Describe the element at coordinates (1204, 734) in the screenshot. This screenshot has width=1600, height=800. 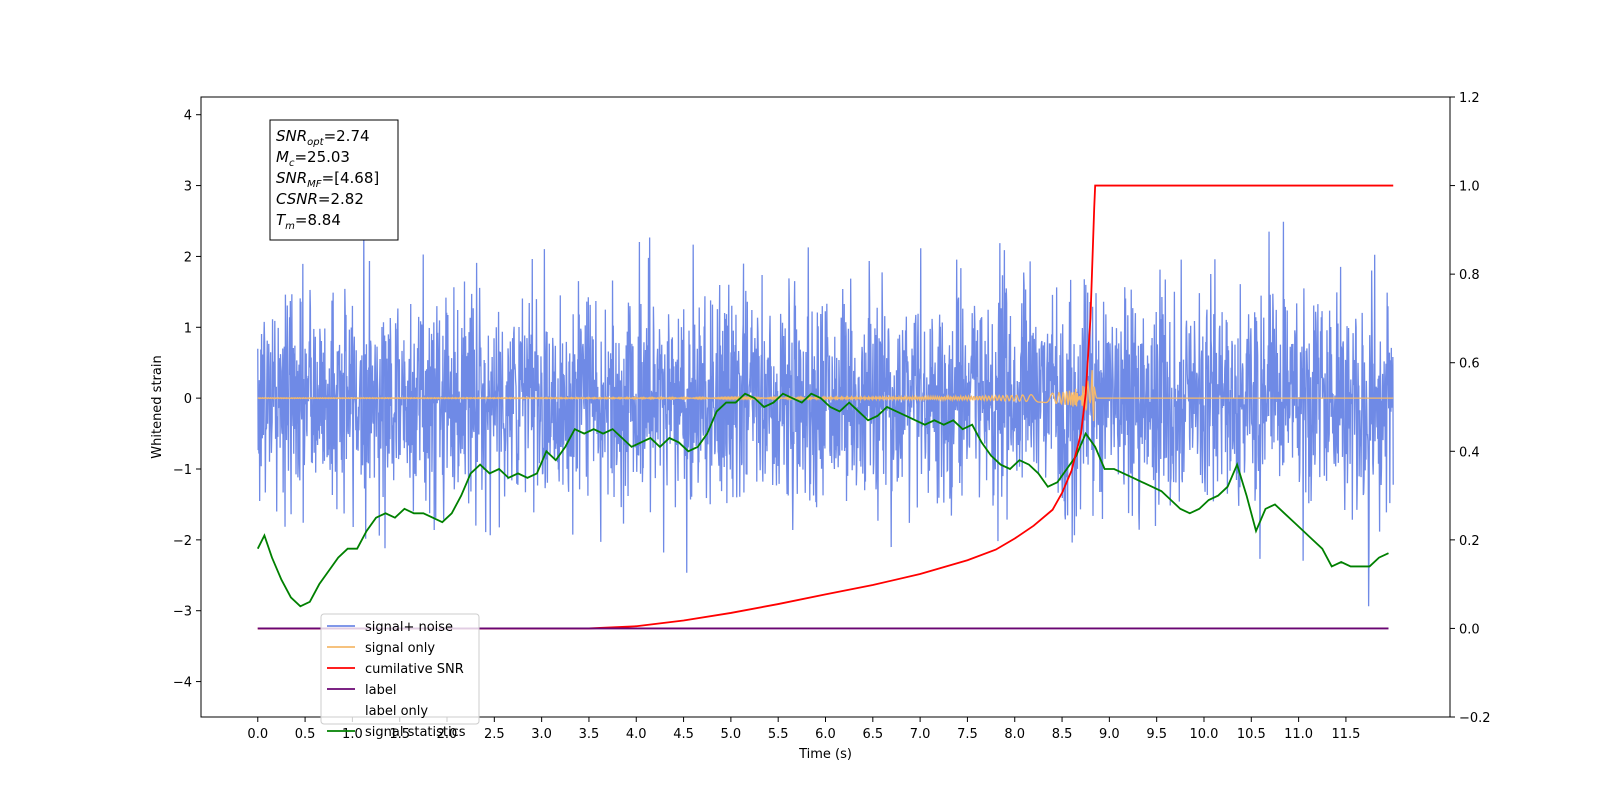
I see `x-tick-label: 10.0` at that location.